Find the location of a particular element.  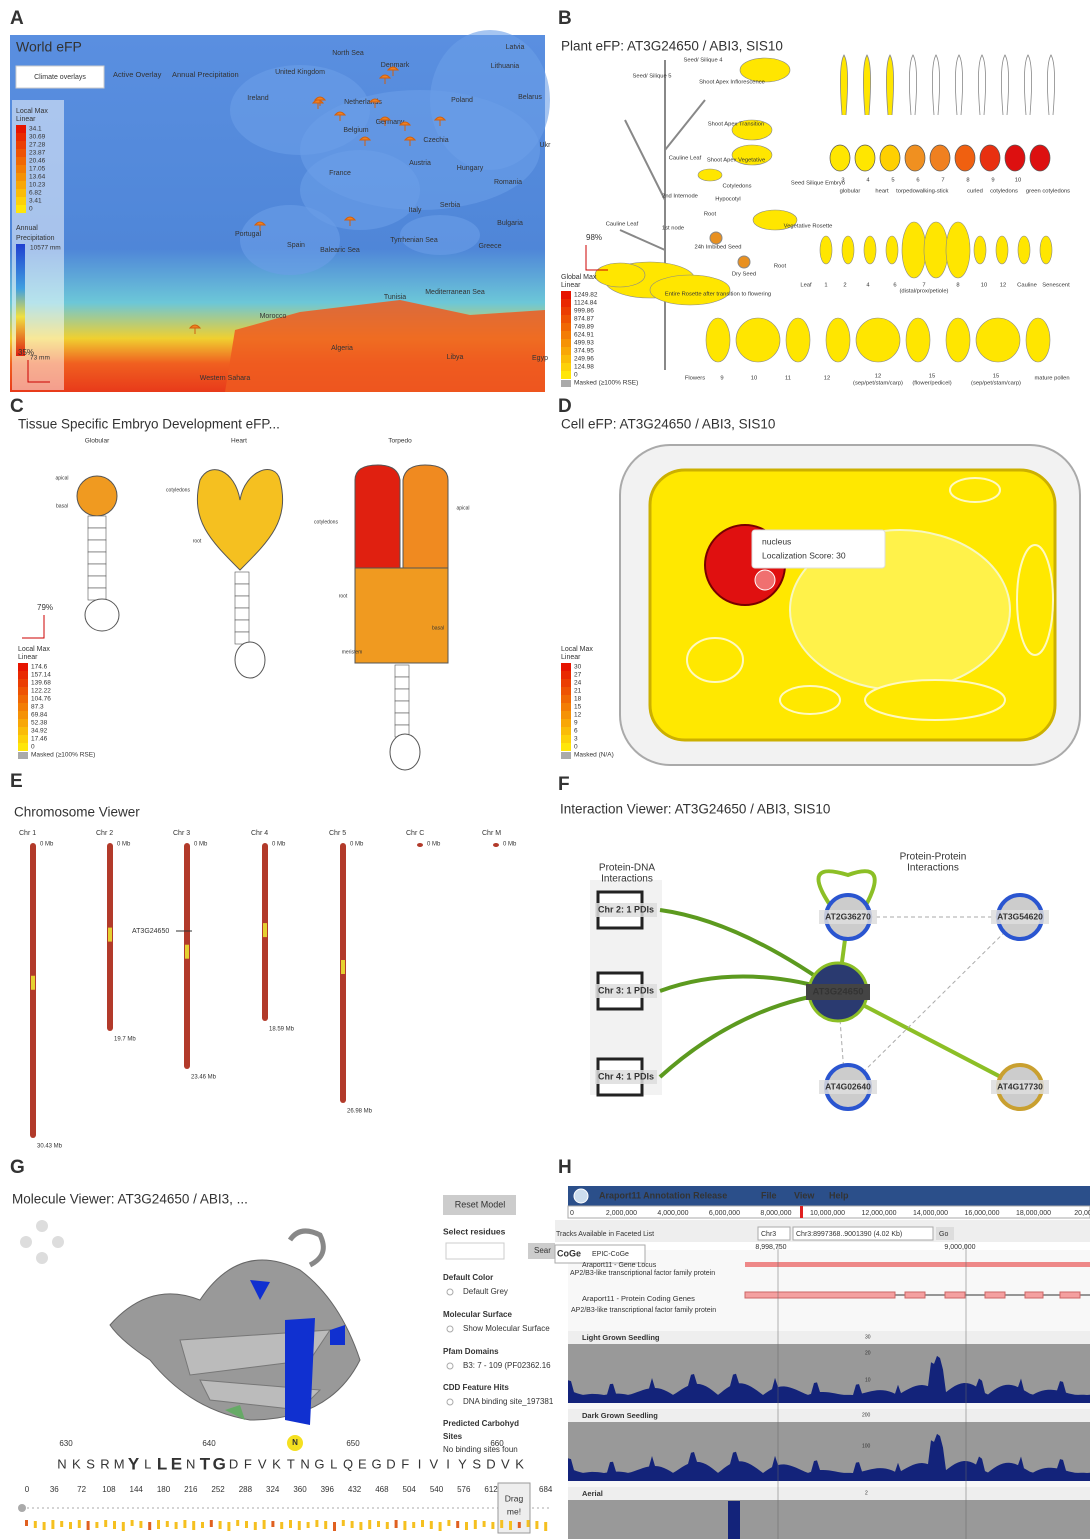

label: (flower/pedicel) is located at coordinates (931, 384).